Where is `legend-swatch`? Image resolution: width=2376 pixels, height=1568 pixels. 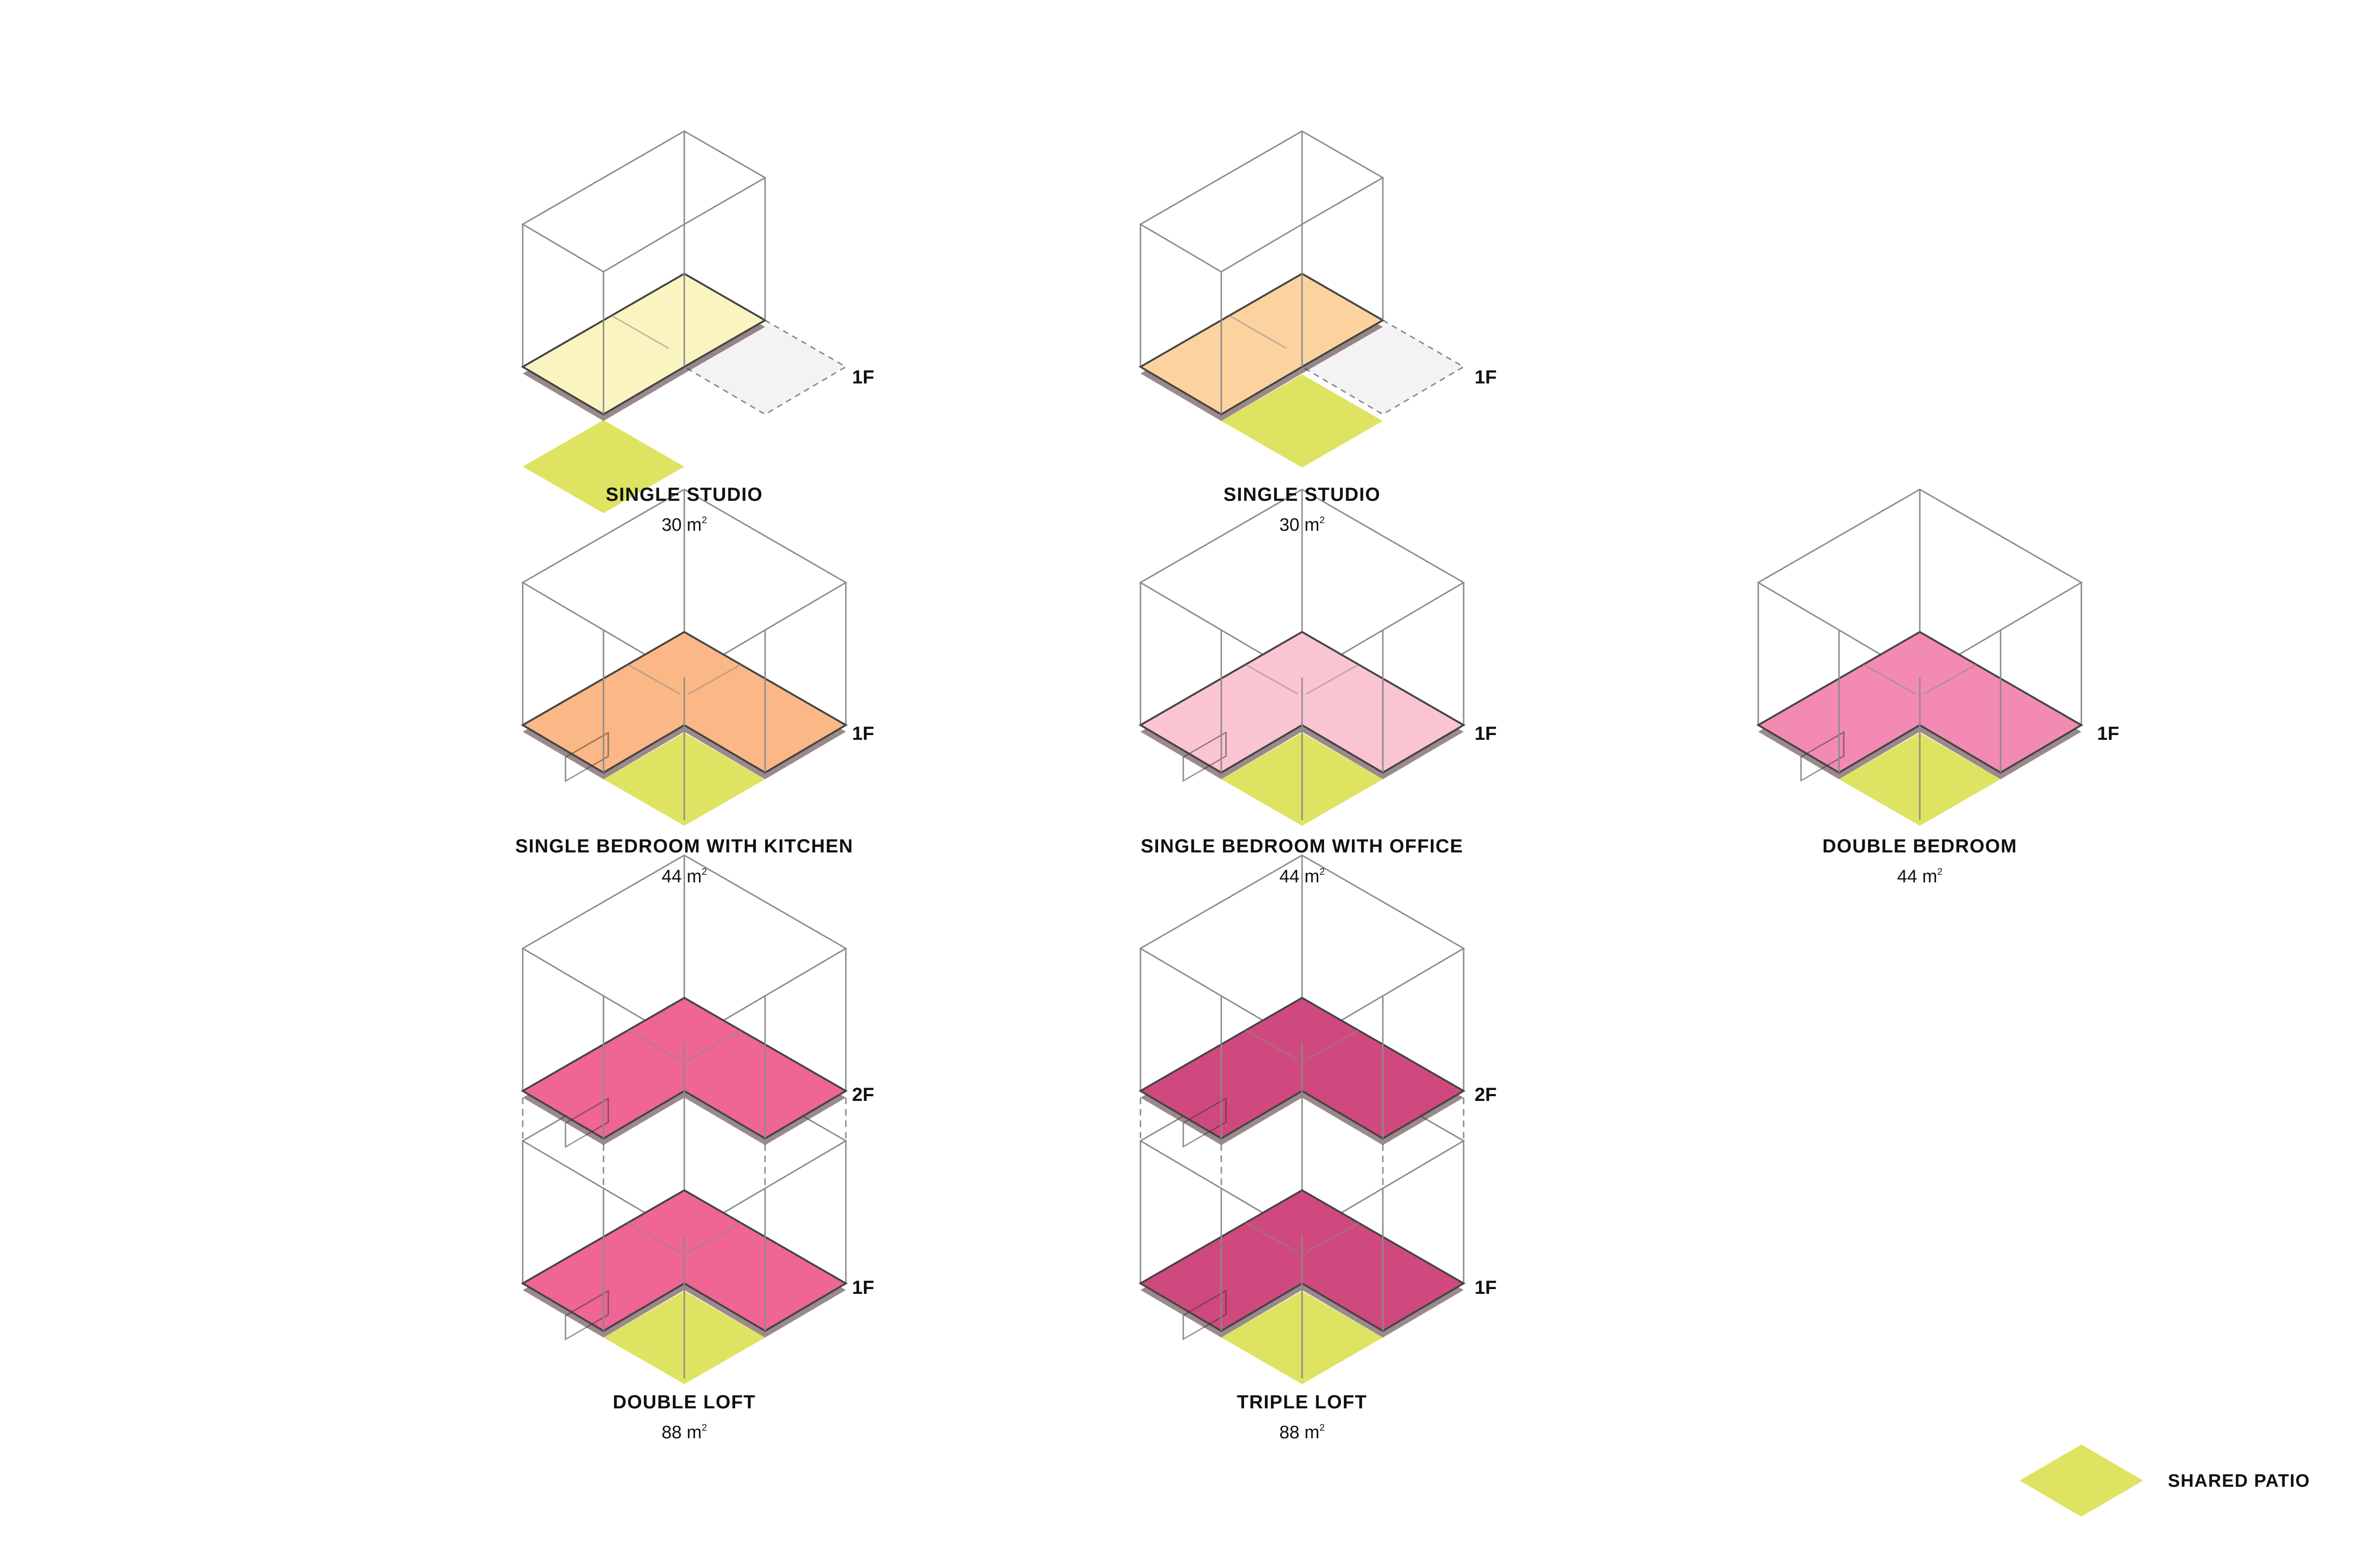
legend-swatch is located at coordinates (2081, 1481).